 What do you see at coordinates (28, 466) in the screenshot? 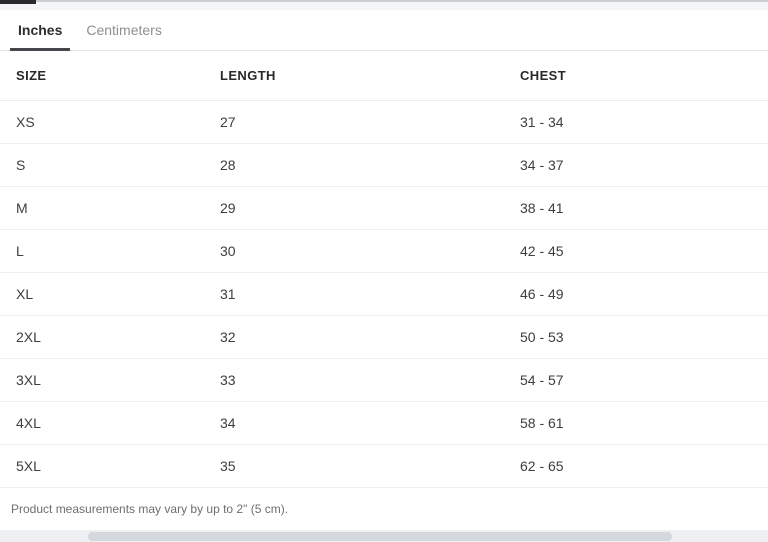
I see `size-cell: 5XL` at bounding box center [28, 466].